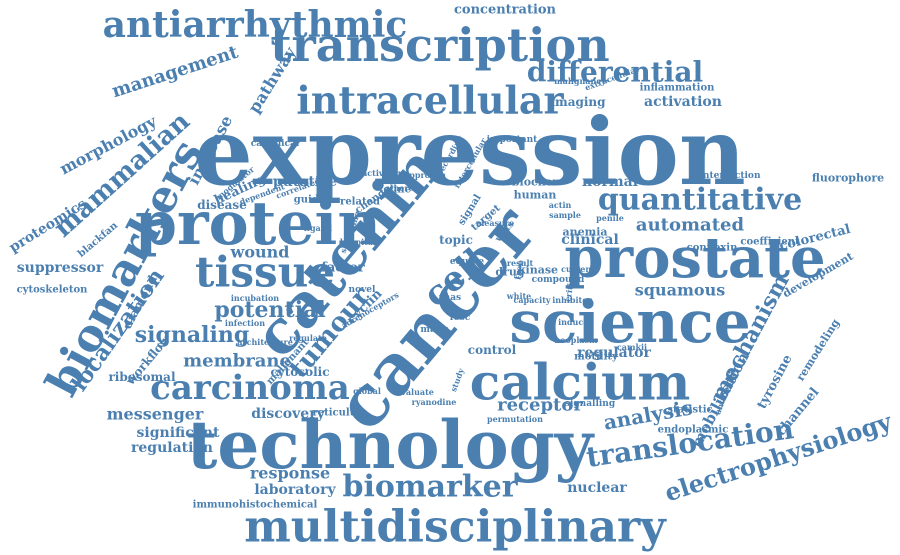 The image size is (900, 555). I want to click on word-fluorophore: fluorophore, so click(848, 178).